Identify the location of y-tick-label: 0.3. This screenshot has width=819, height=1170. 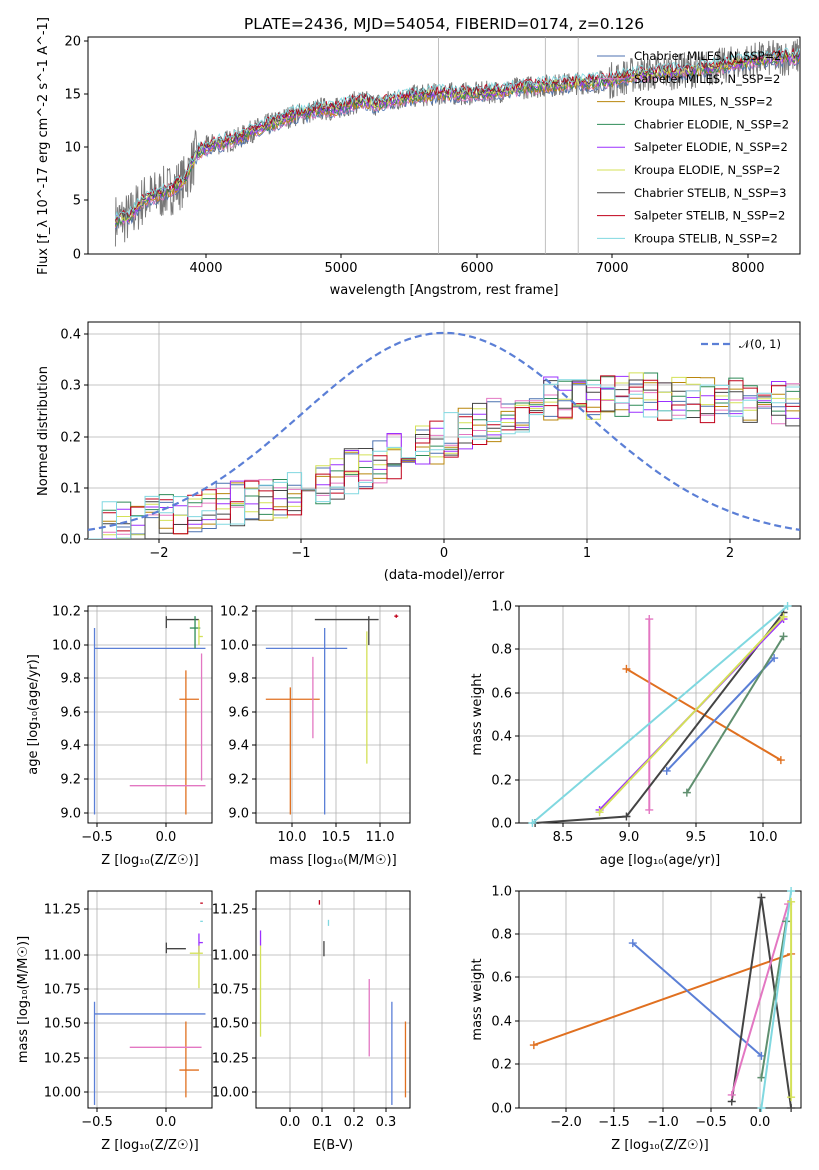
(70, 386).